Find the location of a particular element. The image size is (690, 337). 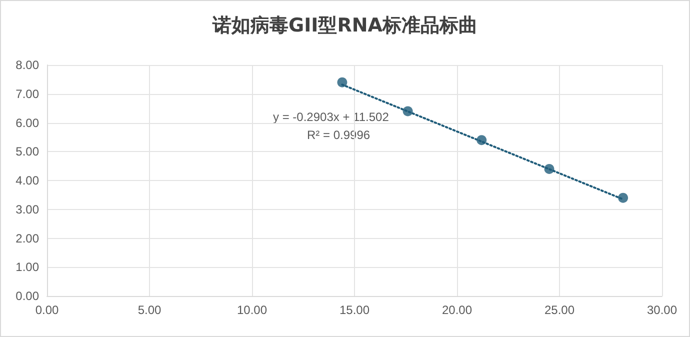

x-tick-label: 0.00 is located at coordinates (47, 310).